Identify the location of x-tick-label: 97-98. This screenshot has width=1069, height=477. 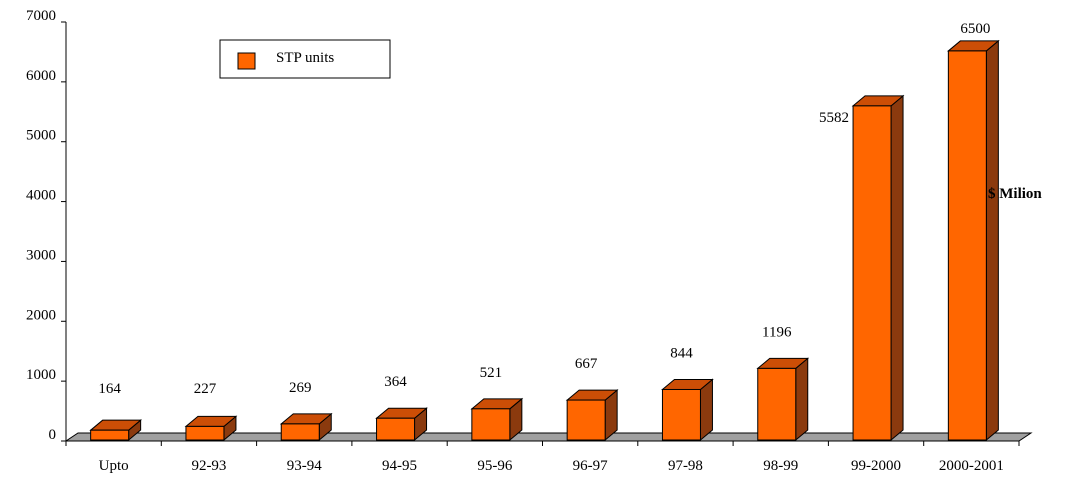
(685, 466).